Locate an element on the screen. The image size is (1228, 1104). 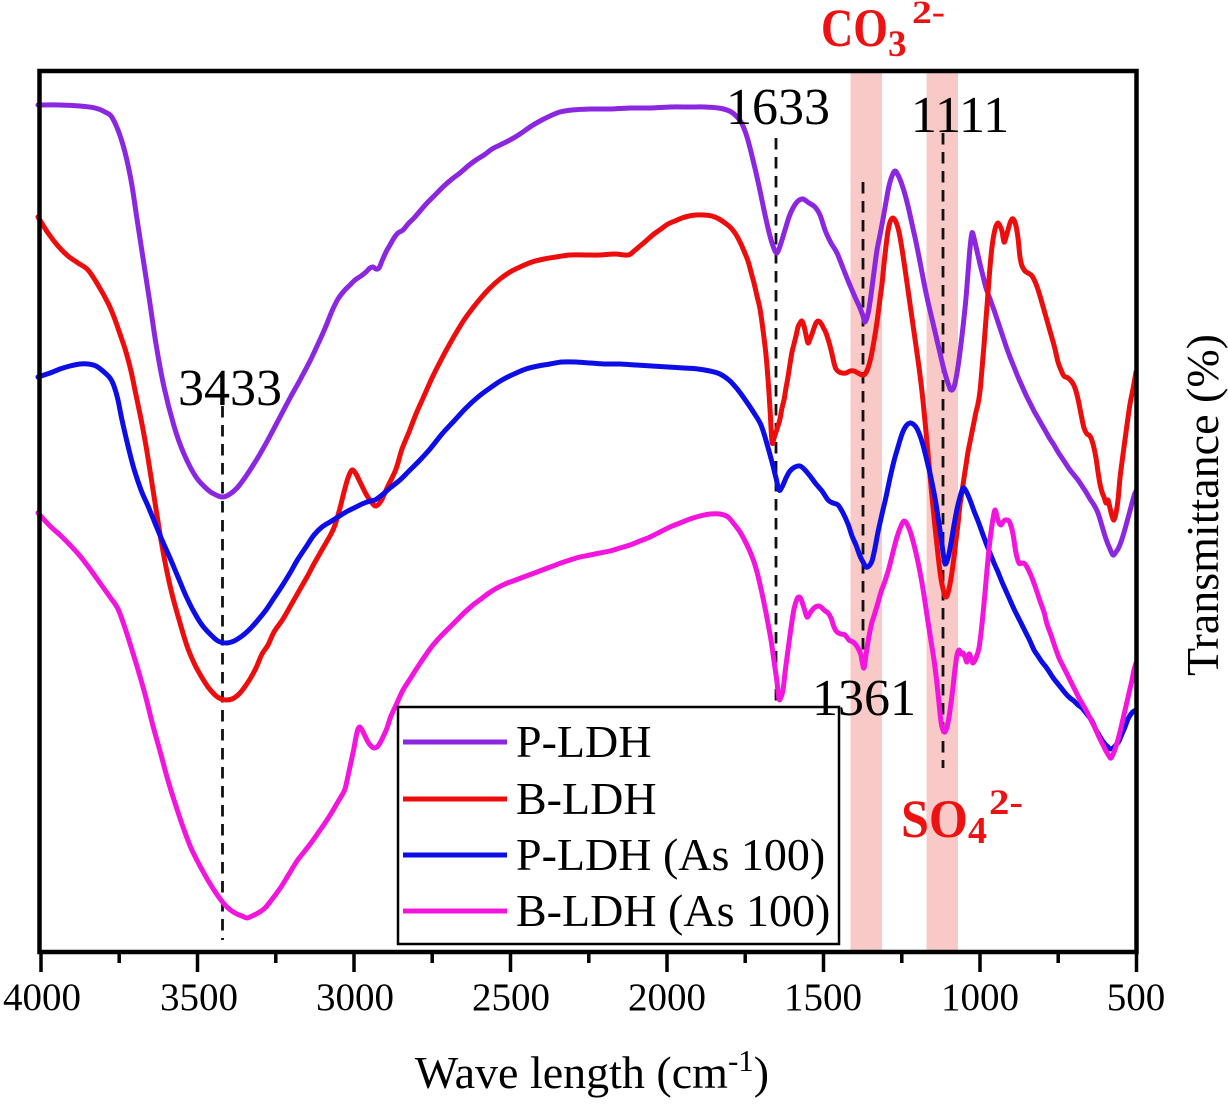
svg-text: 1633 is located at coordinates (778, 107).